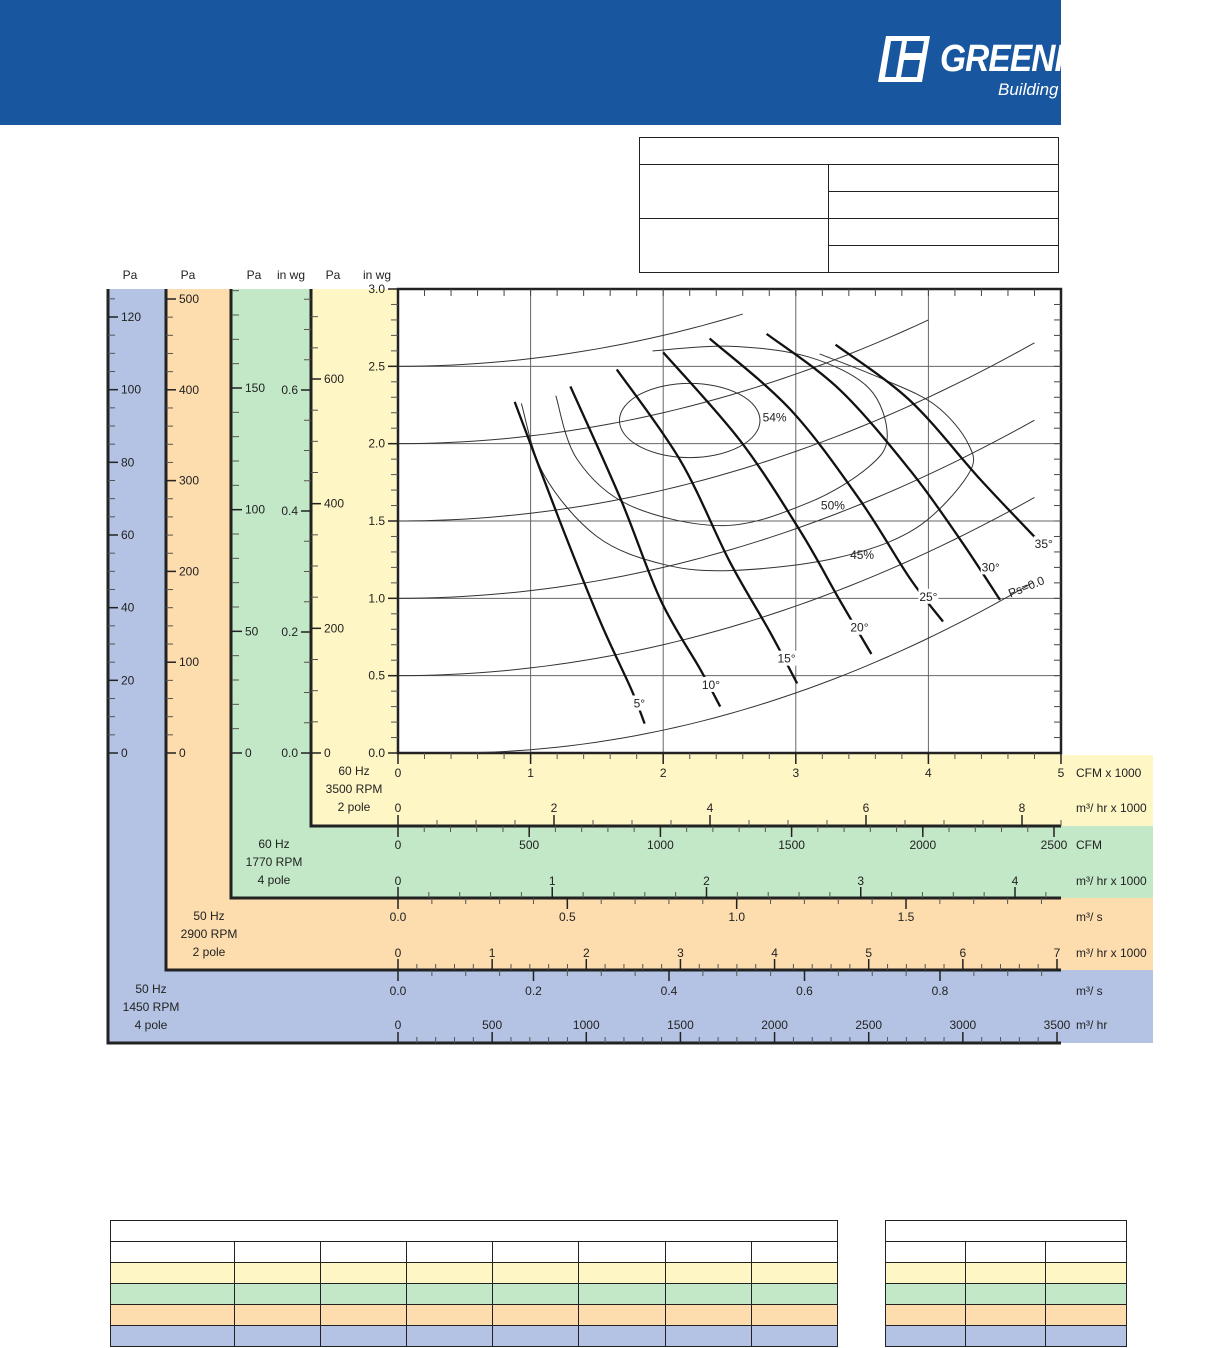  I want to click on axis-tick-label: 20, so click(128, 680).